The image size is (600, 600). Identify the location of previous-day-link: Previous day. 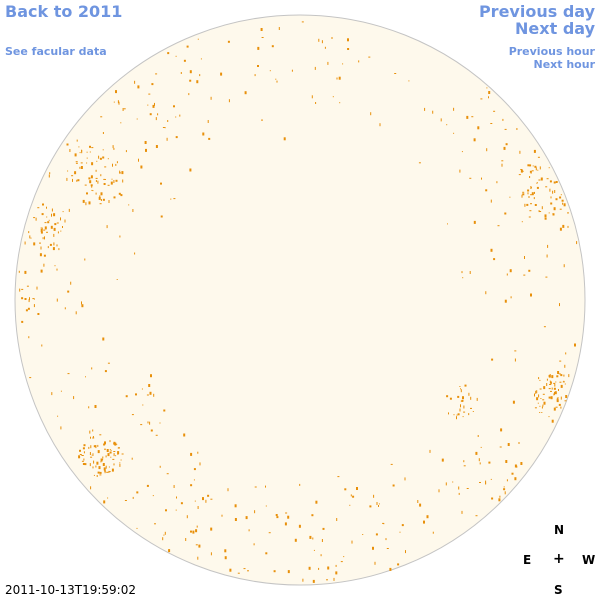
(536, 11).